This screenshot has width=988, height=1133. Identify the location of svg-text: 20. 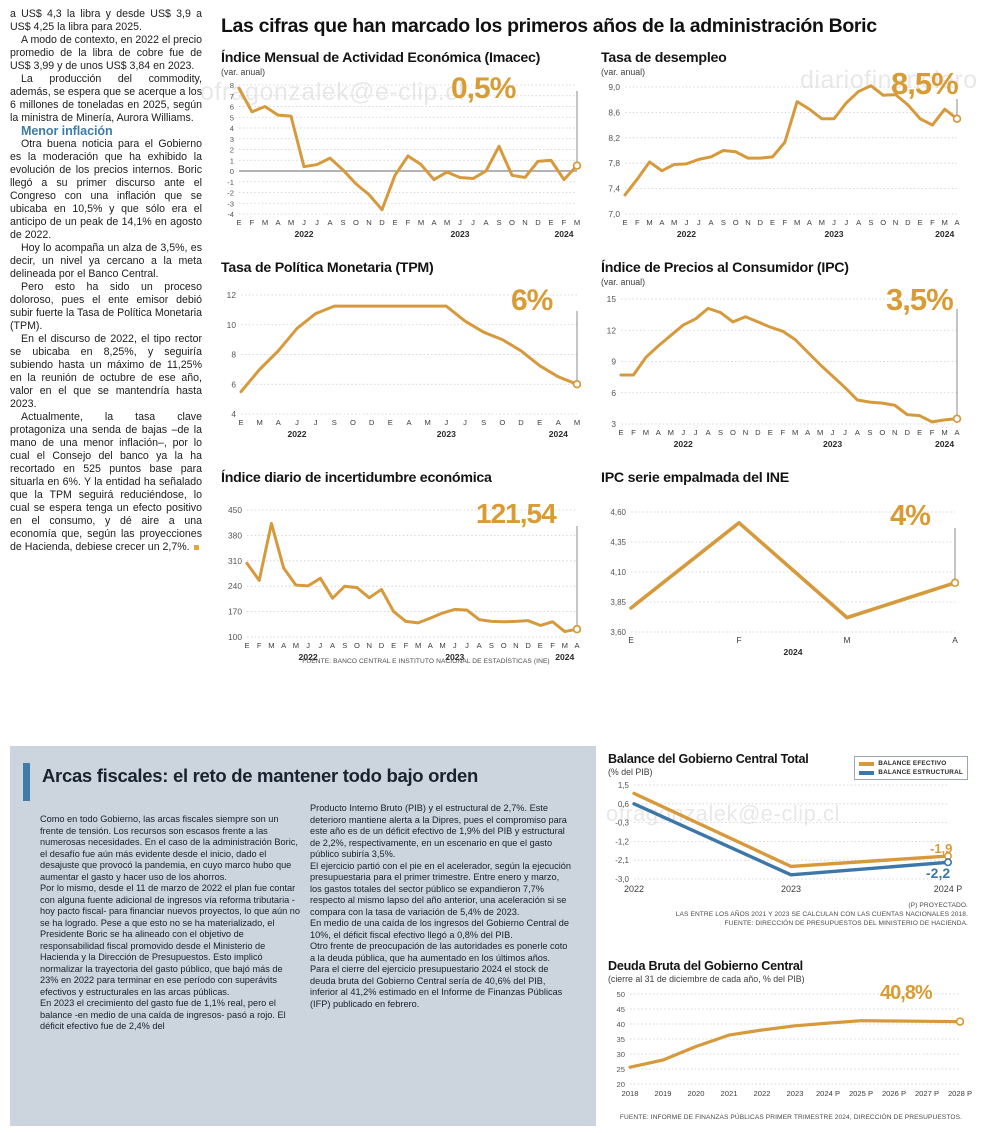
(621, 1084).